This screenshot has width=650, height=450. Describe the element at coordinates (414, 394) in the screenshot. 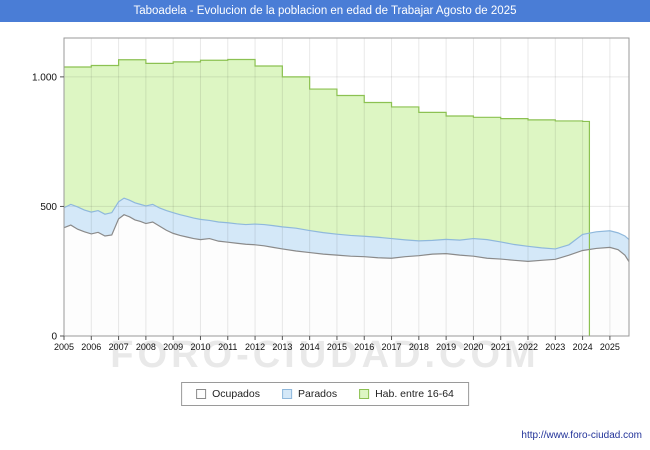

I see `legend-label-hab-16-64: Hab. entre 16-64` at that location.